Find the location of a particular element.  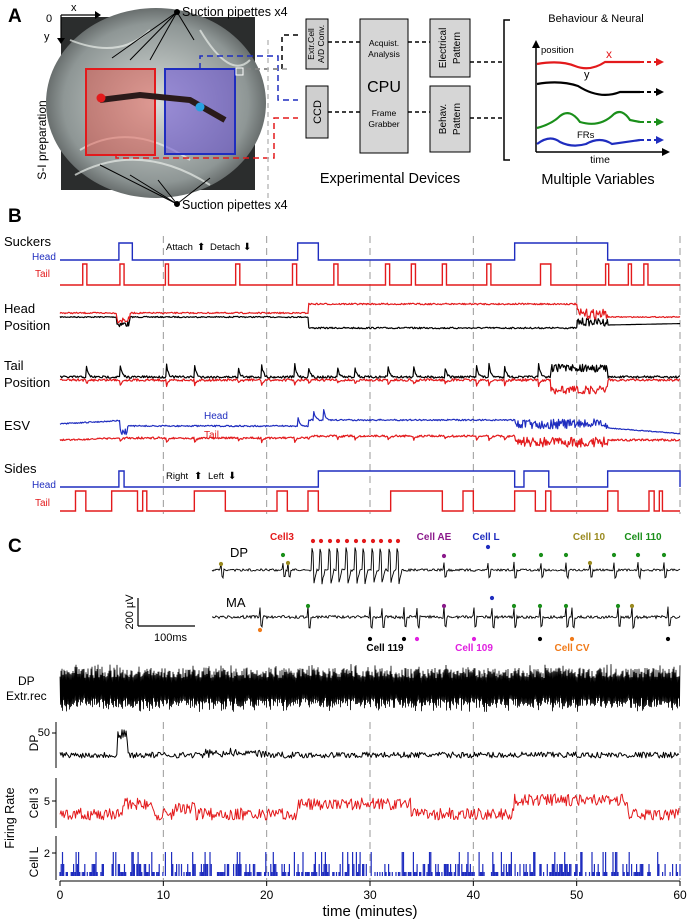

svg-text: Cell 109 is located at coordinates (474, 648).